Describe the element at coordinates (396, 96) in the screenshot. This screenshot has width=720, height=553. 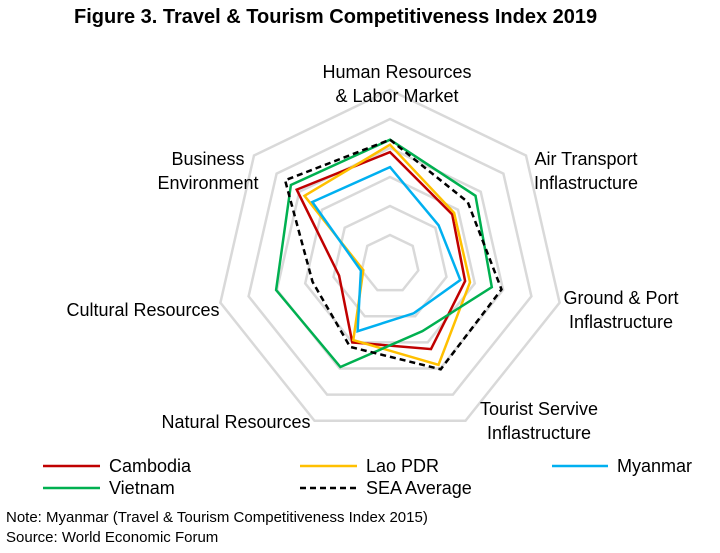
I see `axis-label-line: & Labor Market` at that location.